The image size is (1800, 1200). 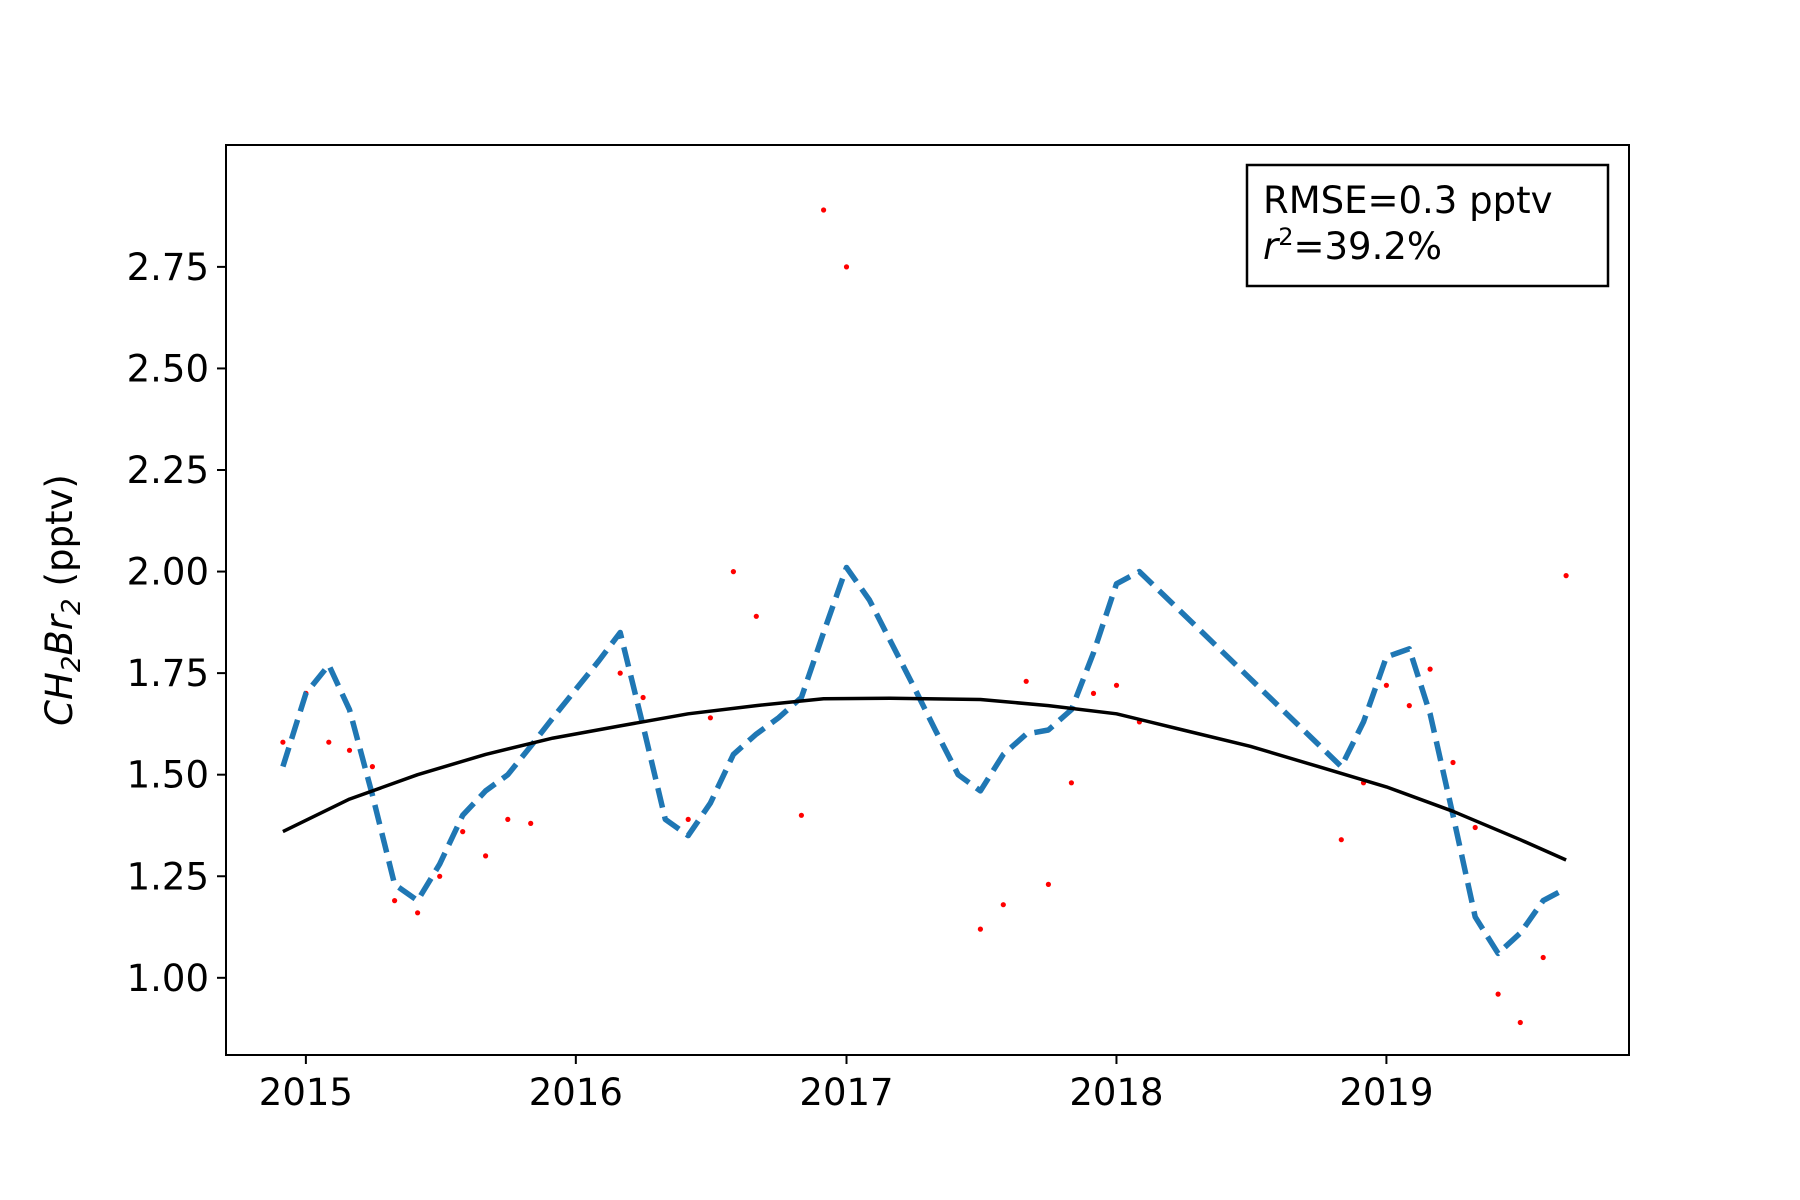 I want to click on y-tick-label-4: 2.00, so click(x=168, y=572).